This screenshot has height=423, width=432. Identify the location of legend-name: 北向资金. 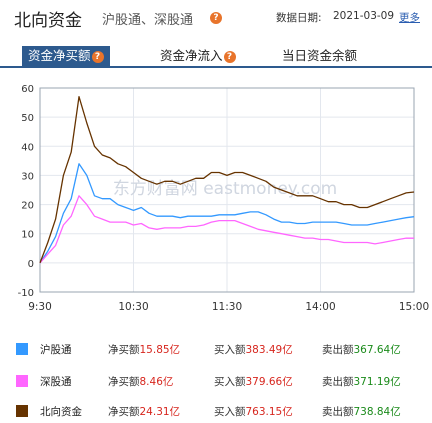
(61, 412).